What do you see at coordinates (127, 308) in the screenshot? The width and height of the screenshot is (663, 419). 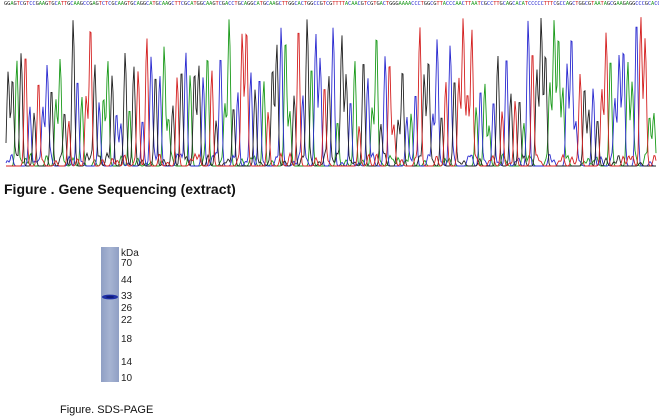 I see `marker-26: 26` at bounding box center [127, 308].